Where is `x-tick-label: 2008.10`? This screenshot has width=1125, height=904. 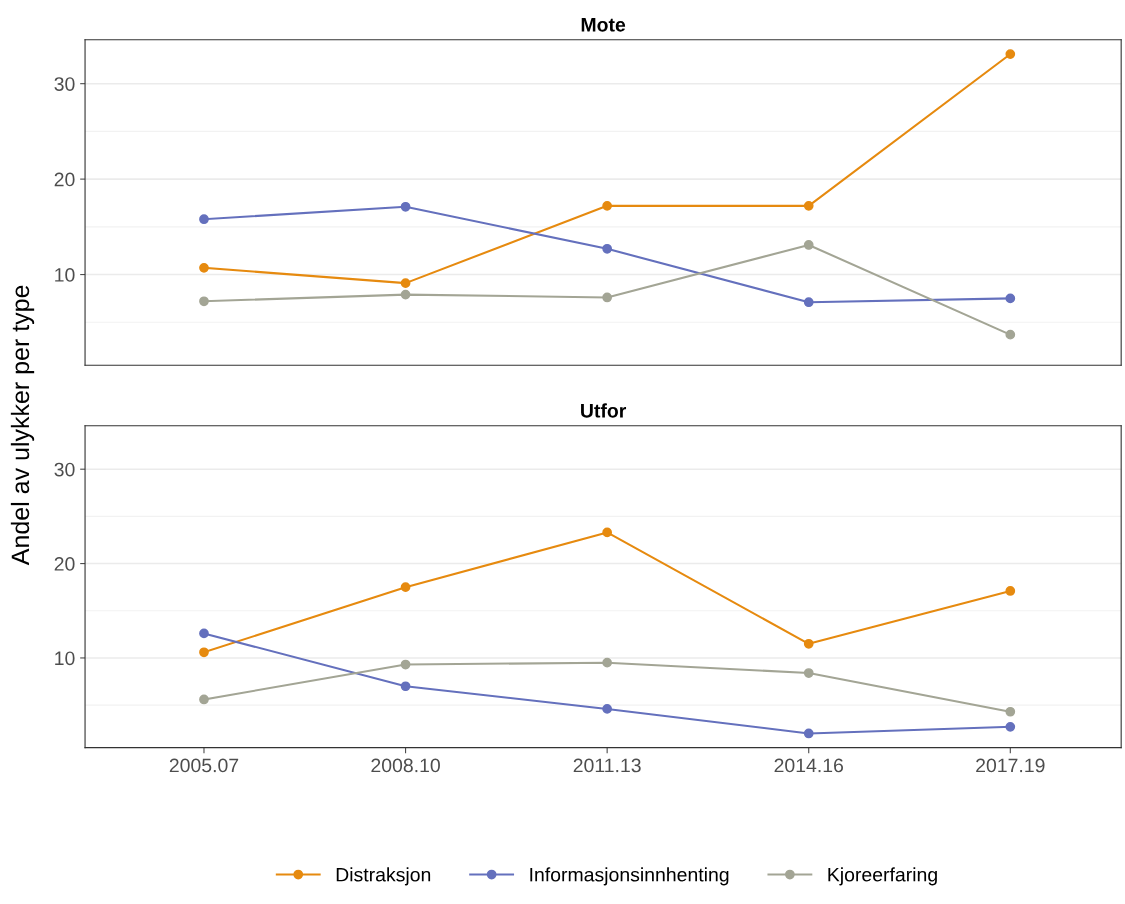
x-tick-label: 2008.10 is located at coordinates (405, 765).